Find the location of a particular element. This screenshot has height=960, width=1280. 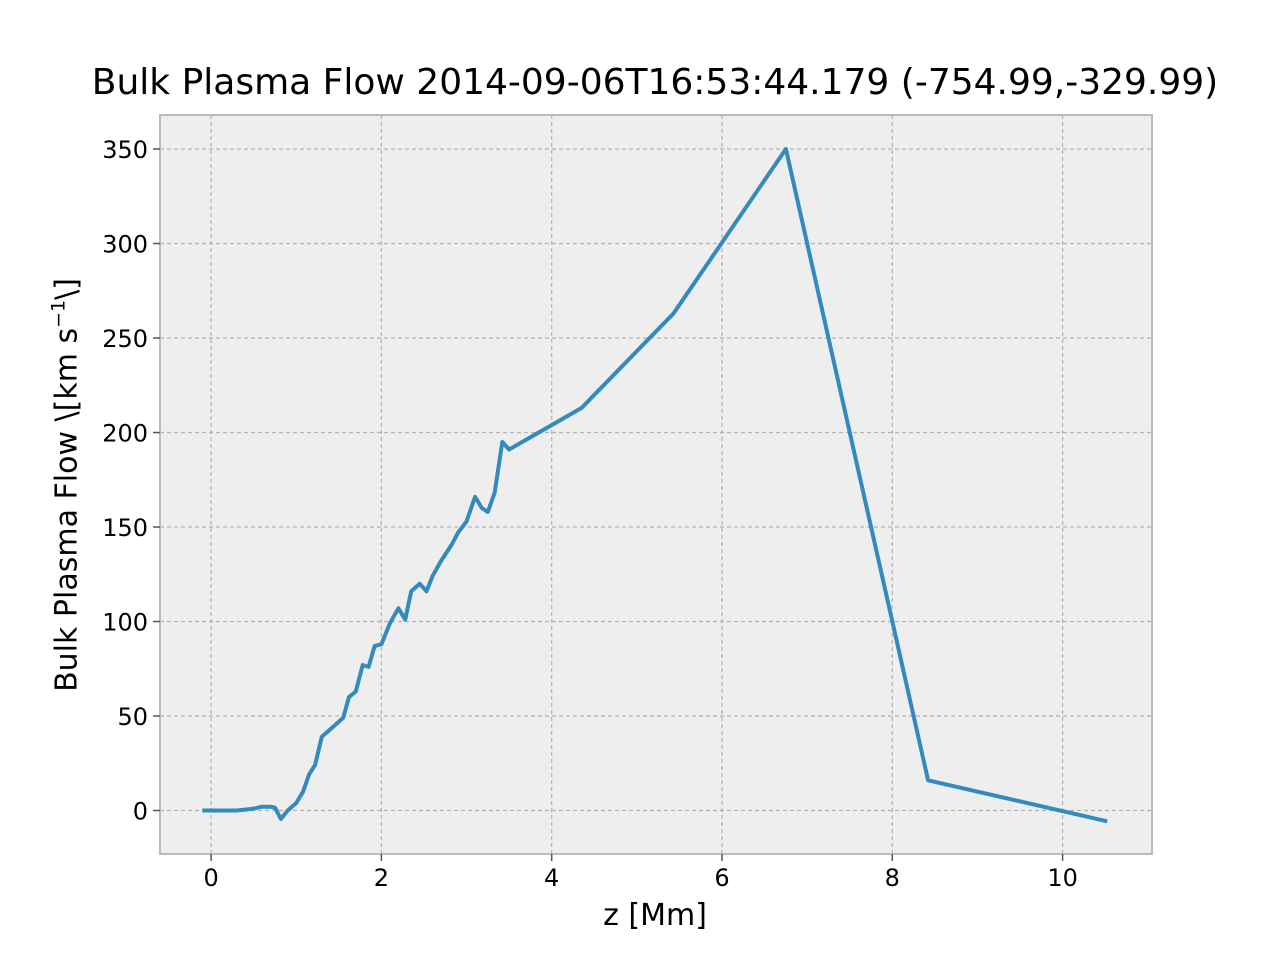

x-tick-label: 10 is located at coordinates (1062, 878).